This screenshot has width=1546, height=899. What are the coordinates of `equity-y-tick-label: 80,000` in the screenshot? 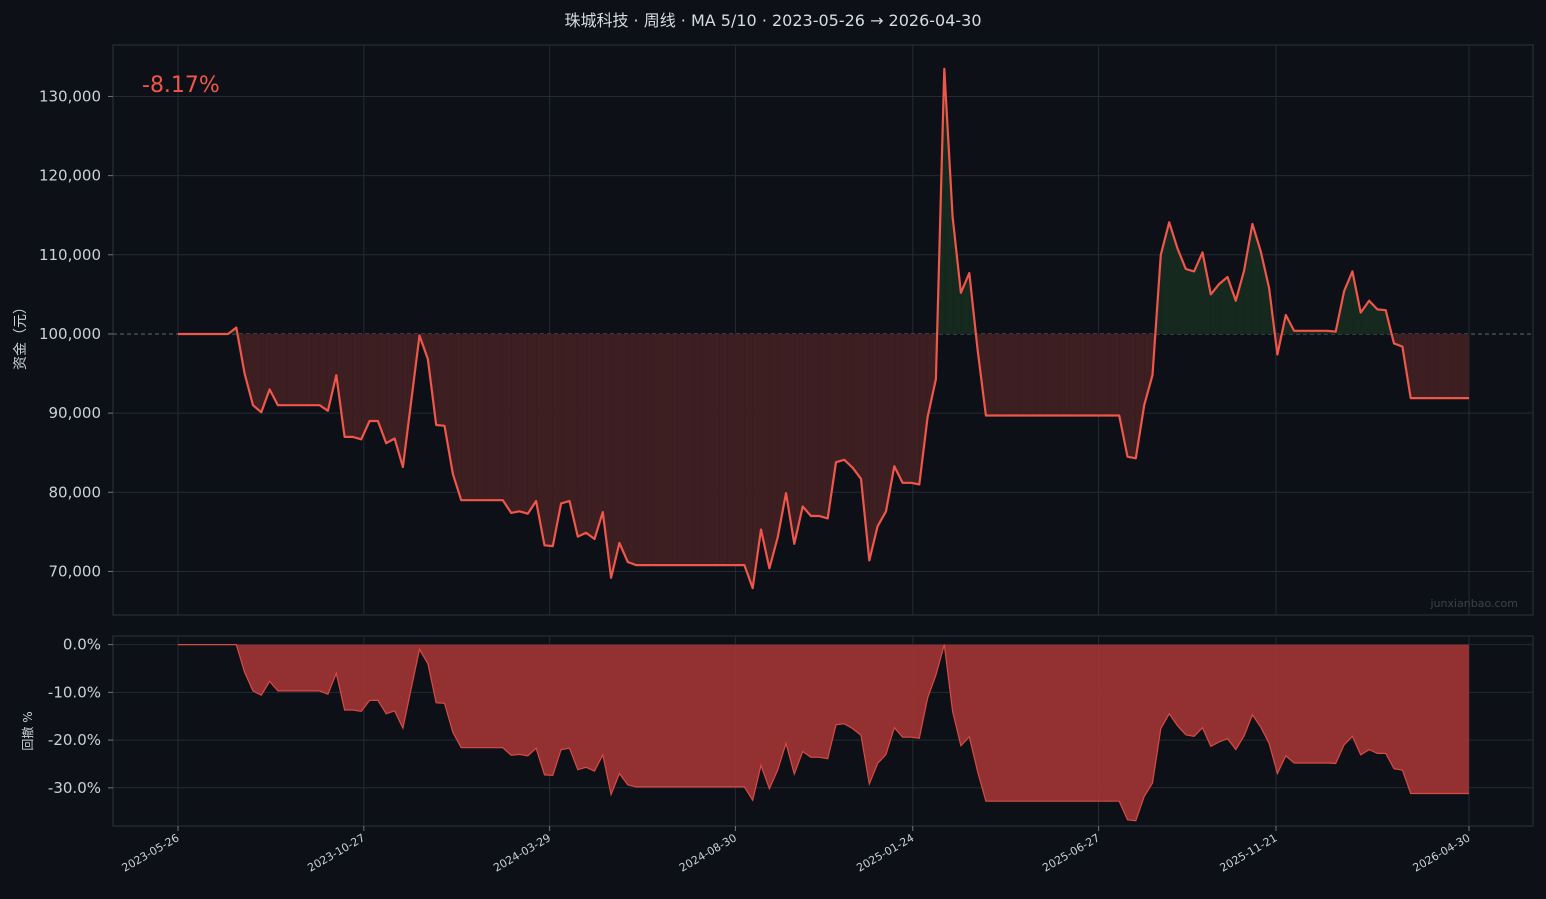 It's located at (75, 492).